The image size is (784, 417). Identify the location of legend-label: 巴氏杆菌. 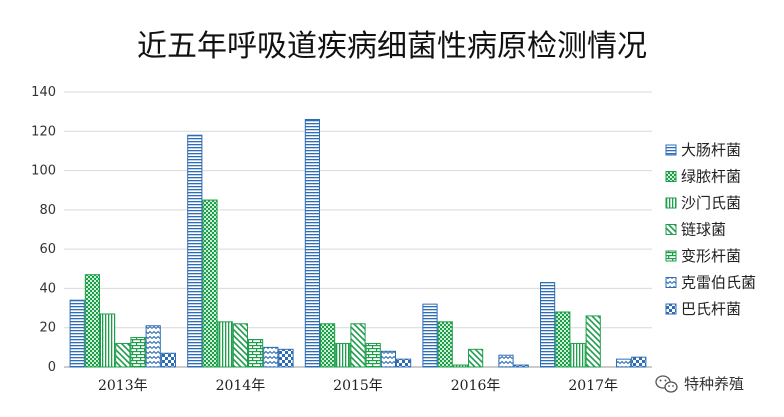
(711, 309).